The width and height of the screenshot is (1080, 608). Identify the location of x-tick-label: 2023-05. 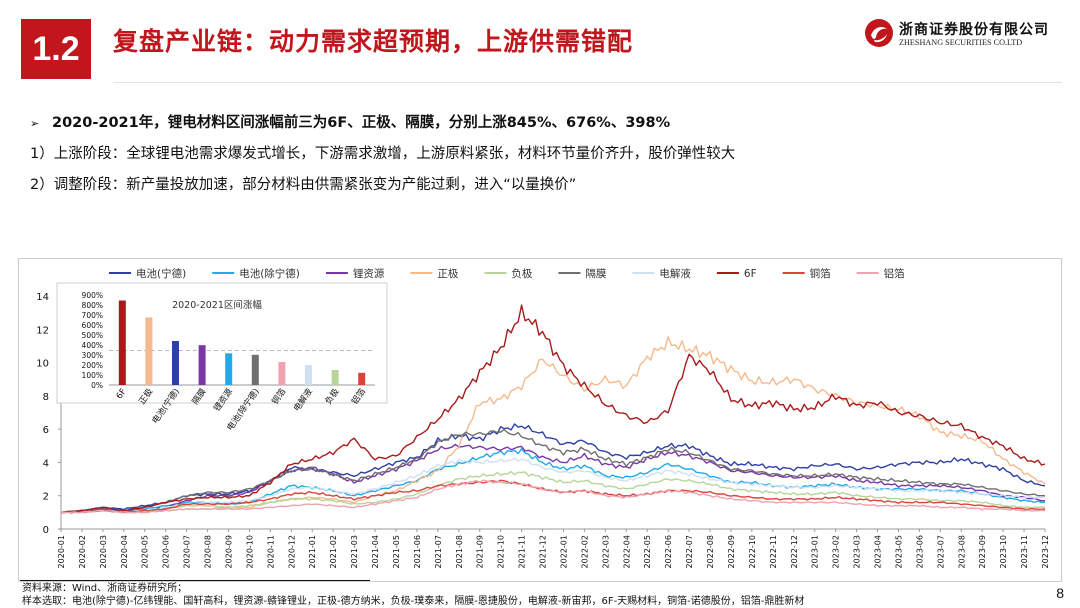
(898, 551).